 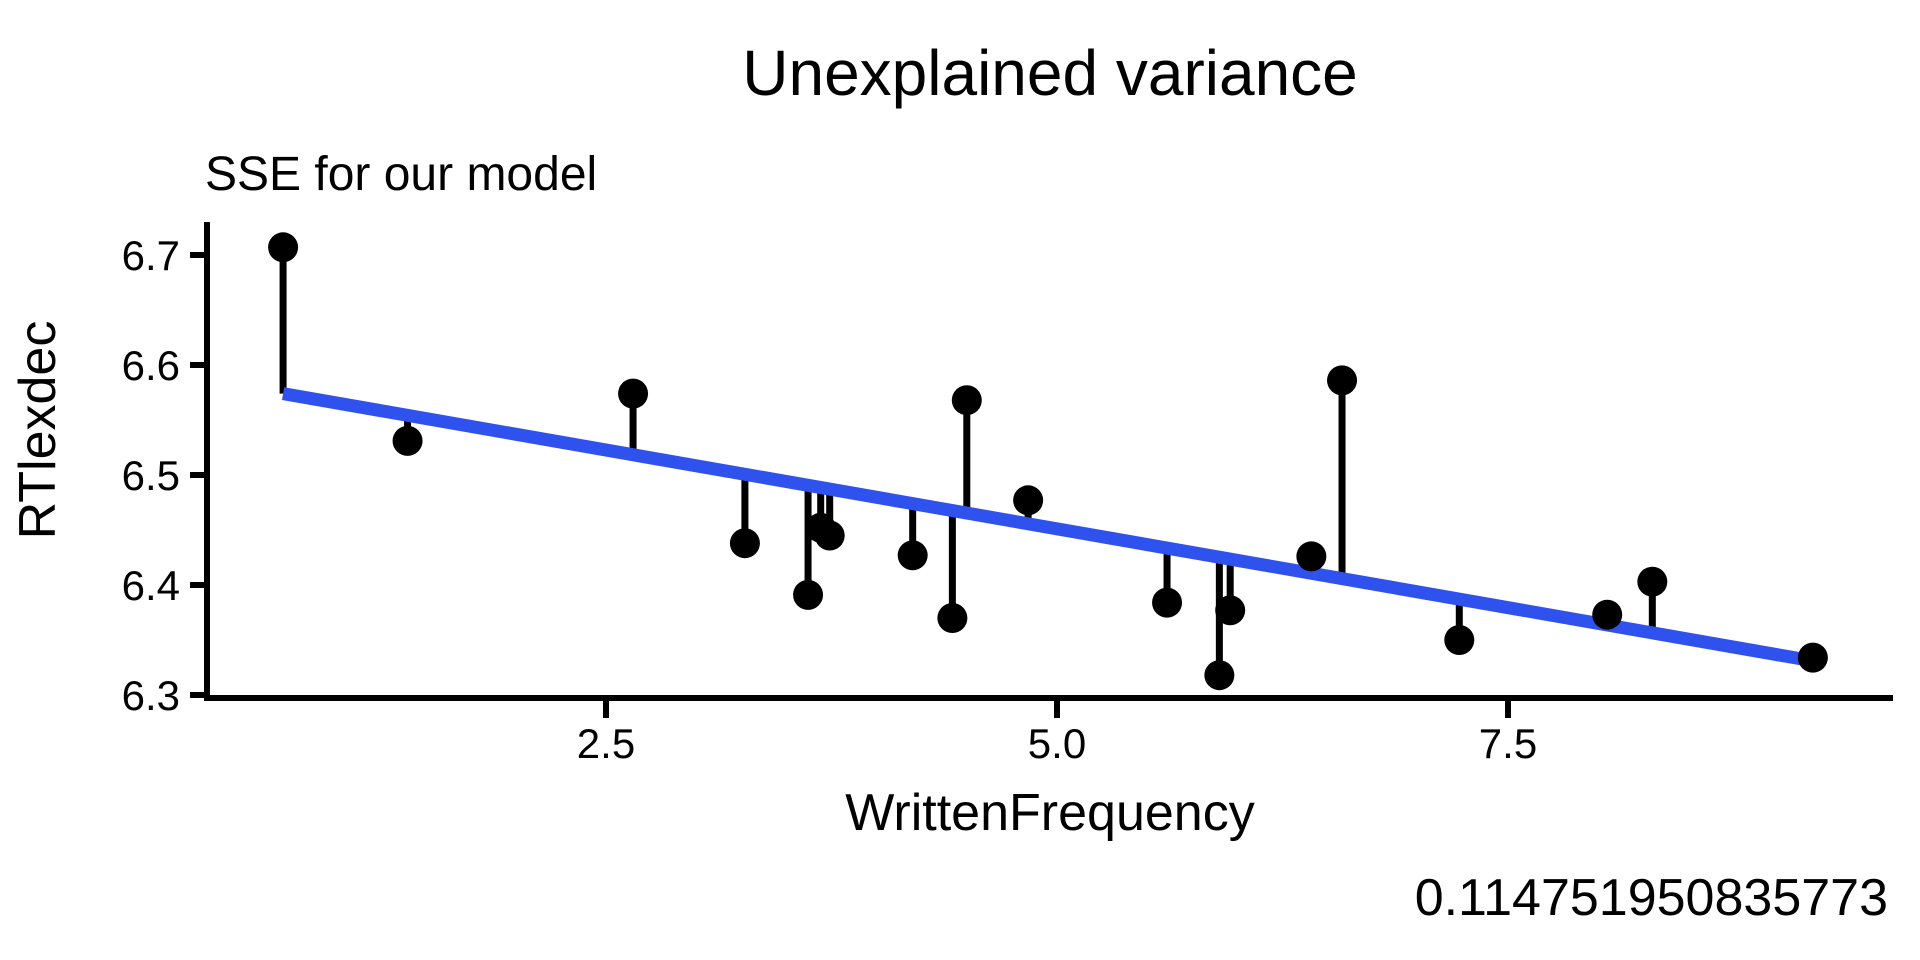 I want to click on y-tick-label: 6.3, so click(x=151, y=695).